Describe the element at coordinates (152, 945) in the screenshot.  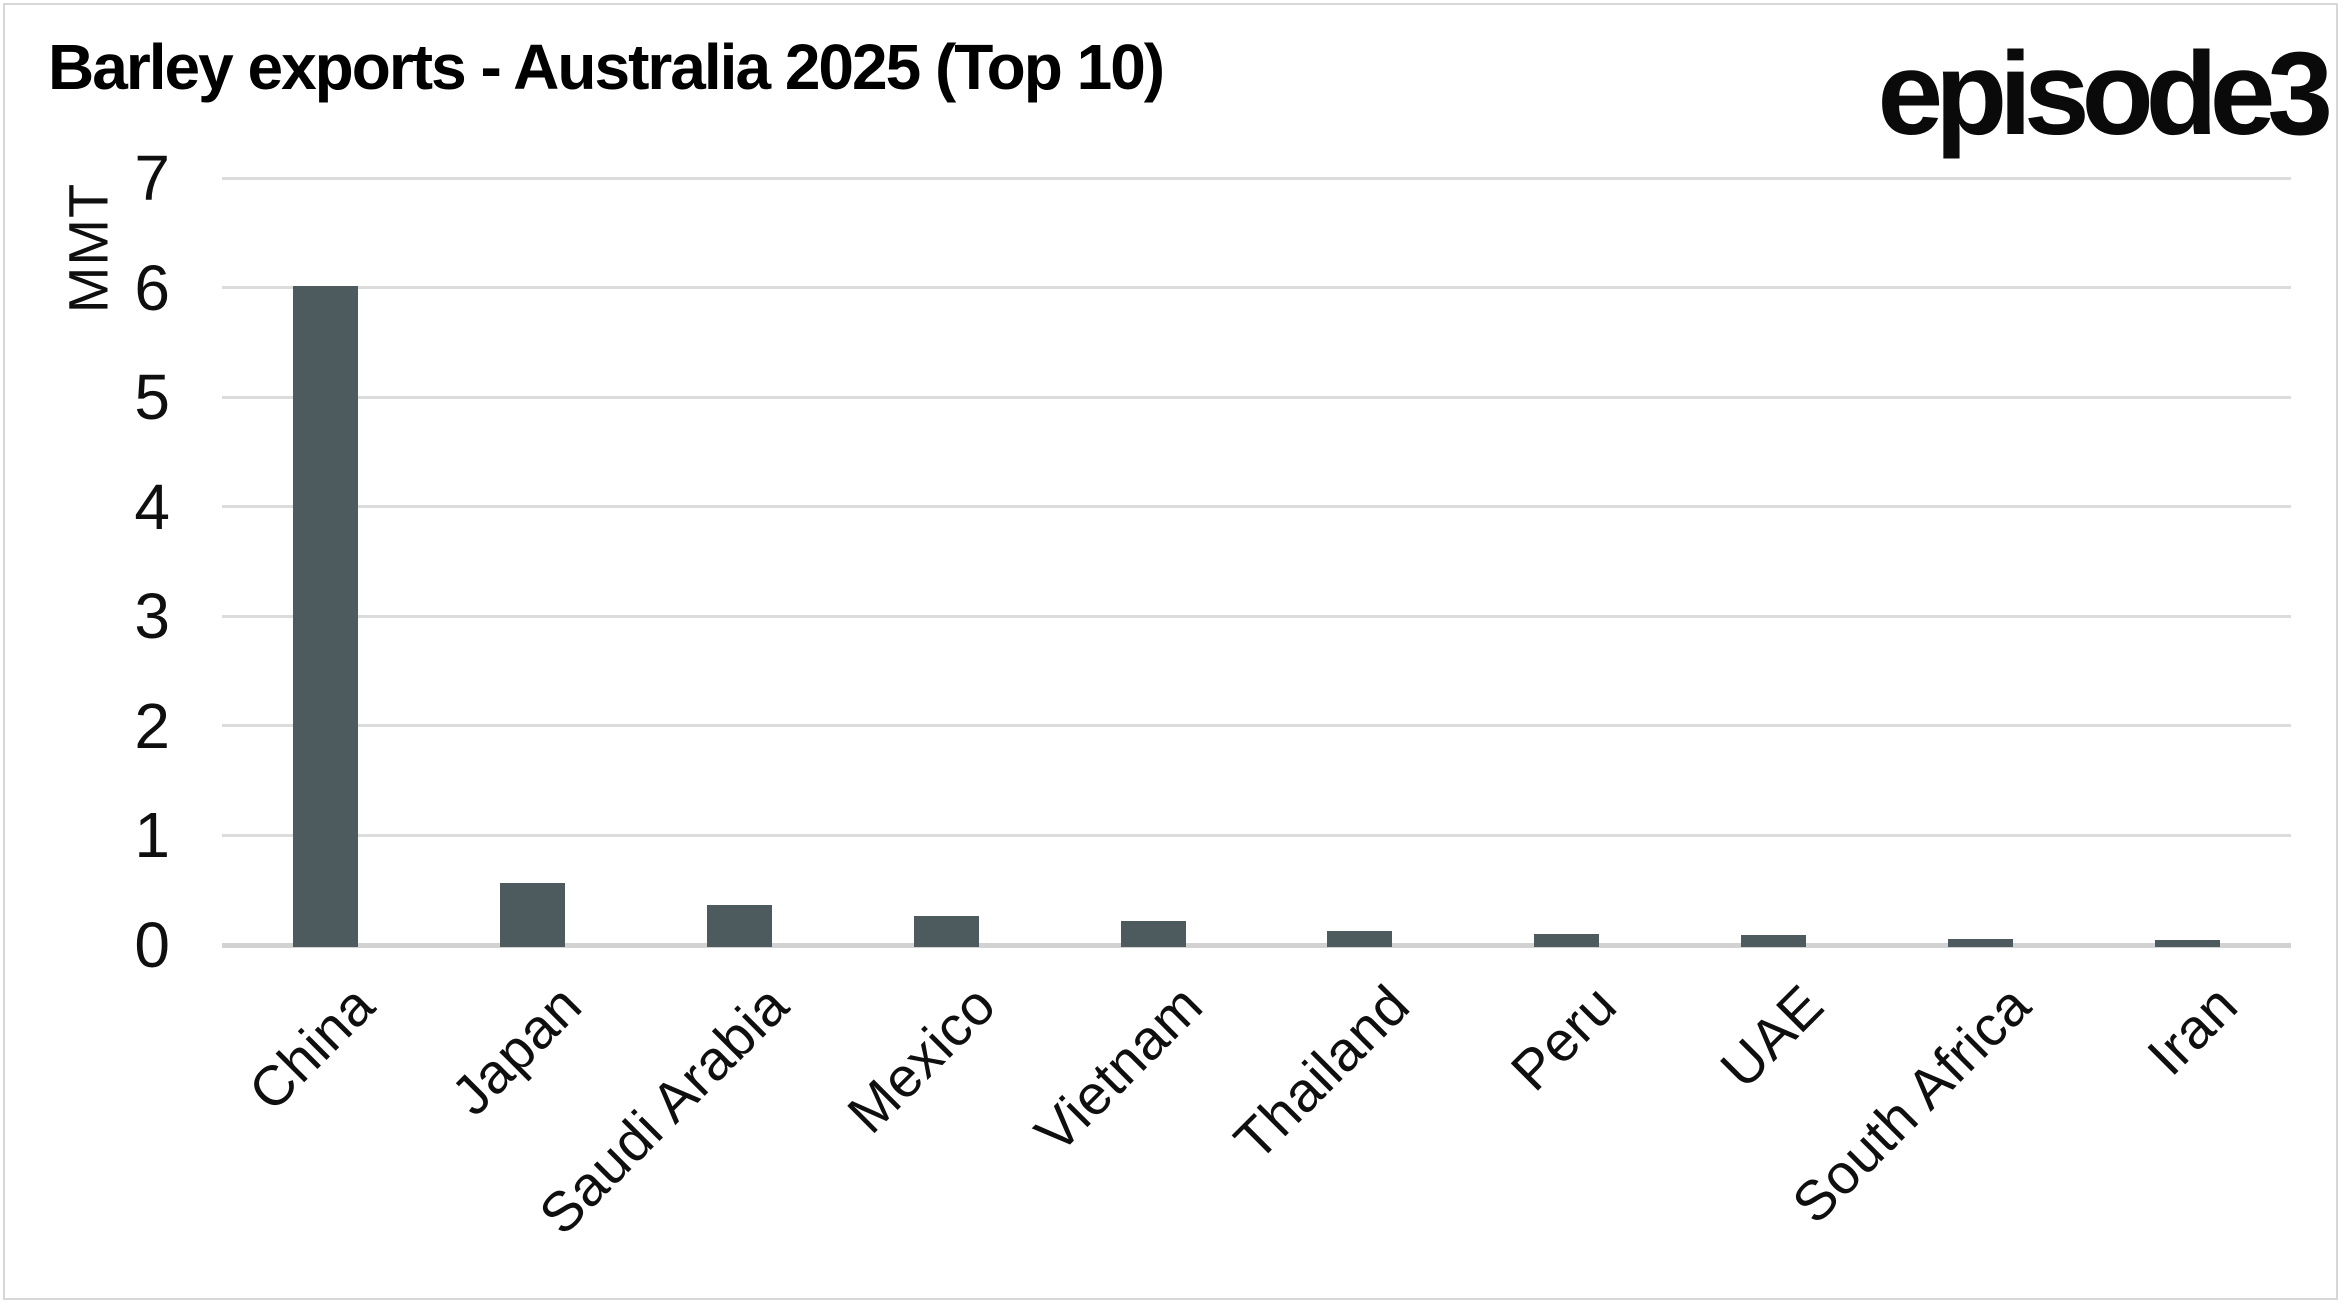
I see `y-tick-label: 0` at that location.